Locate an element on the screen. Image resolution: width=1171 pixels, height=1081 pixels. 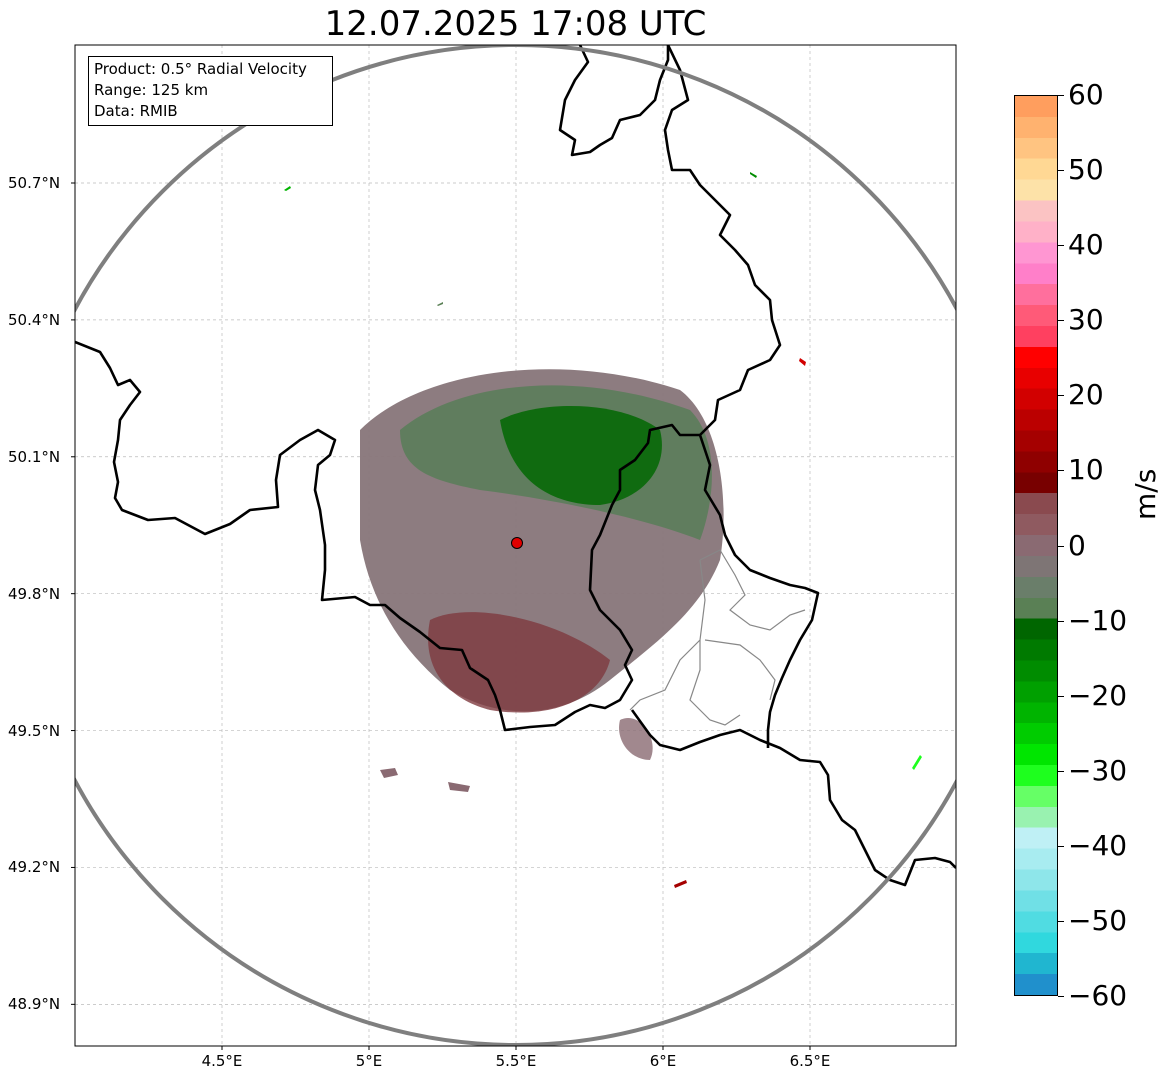
colorbar-tick-label: −30 is located at coordinates (1098, 770).